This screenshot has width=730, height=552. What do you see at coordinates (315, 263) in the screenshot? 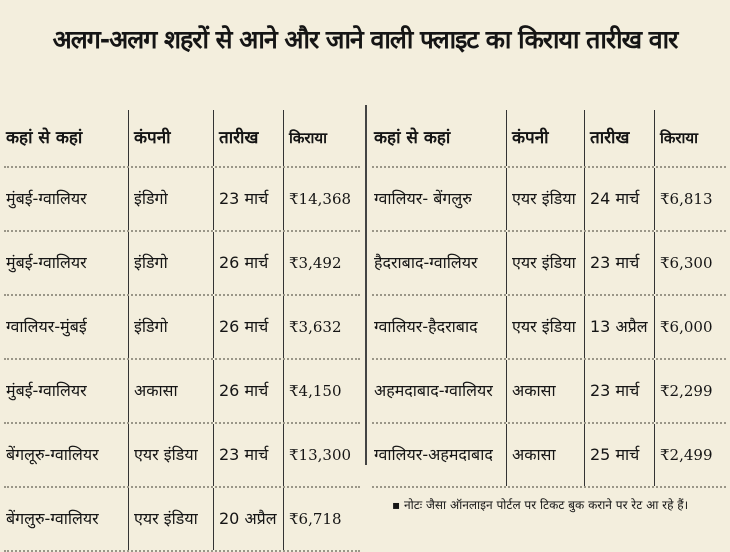
I see `cell-fare: ₹3,492` at bounding box center [315, 263].